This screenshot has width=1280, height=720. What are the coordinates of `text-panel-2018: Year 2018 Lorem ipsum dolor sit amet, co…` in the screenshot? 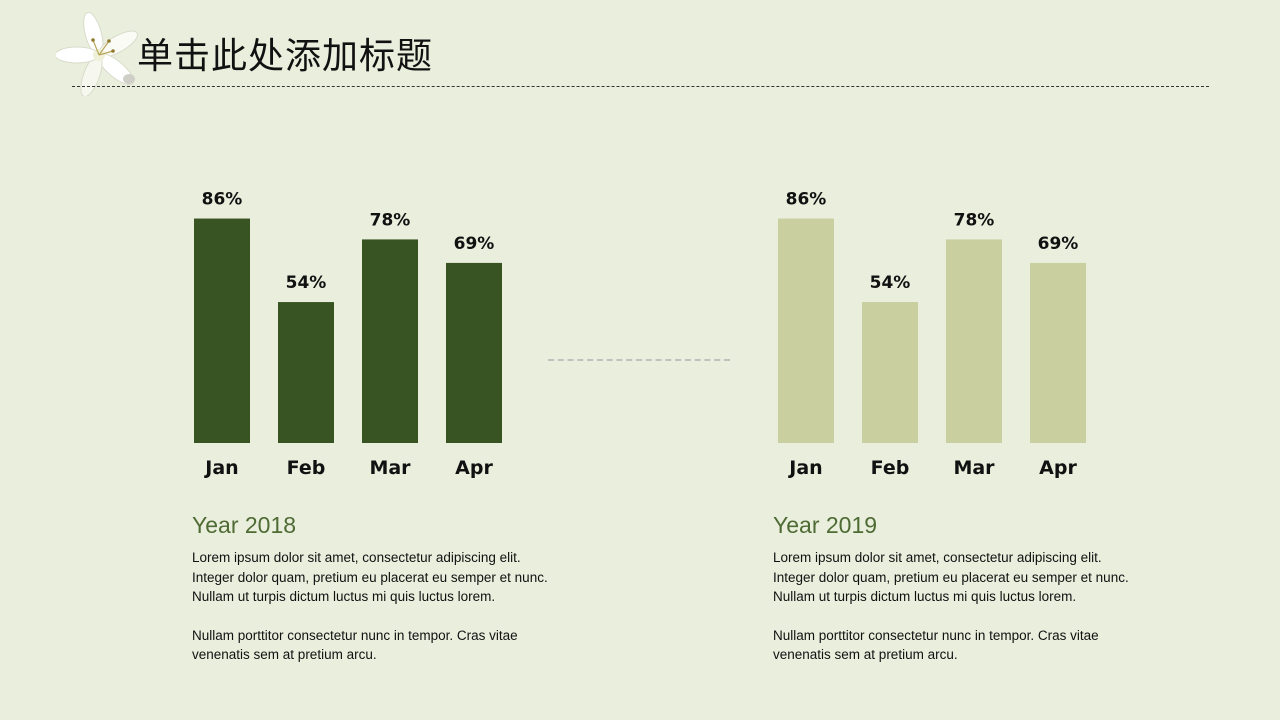 It's located at (402, 587).